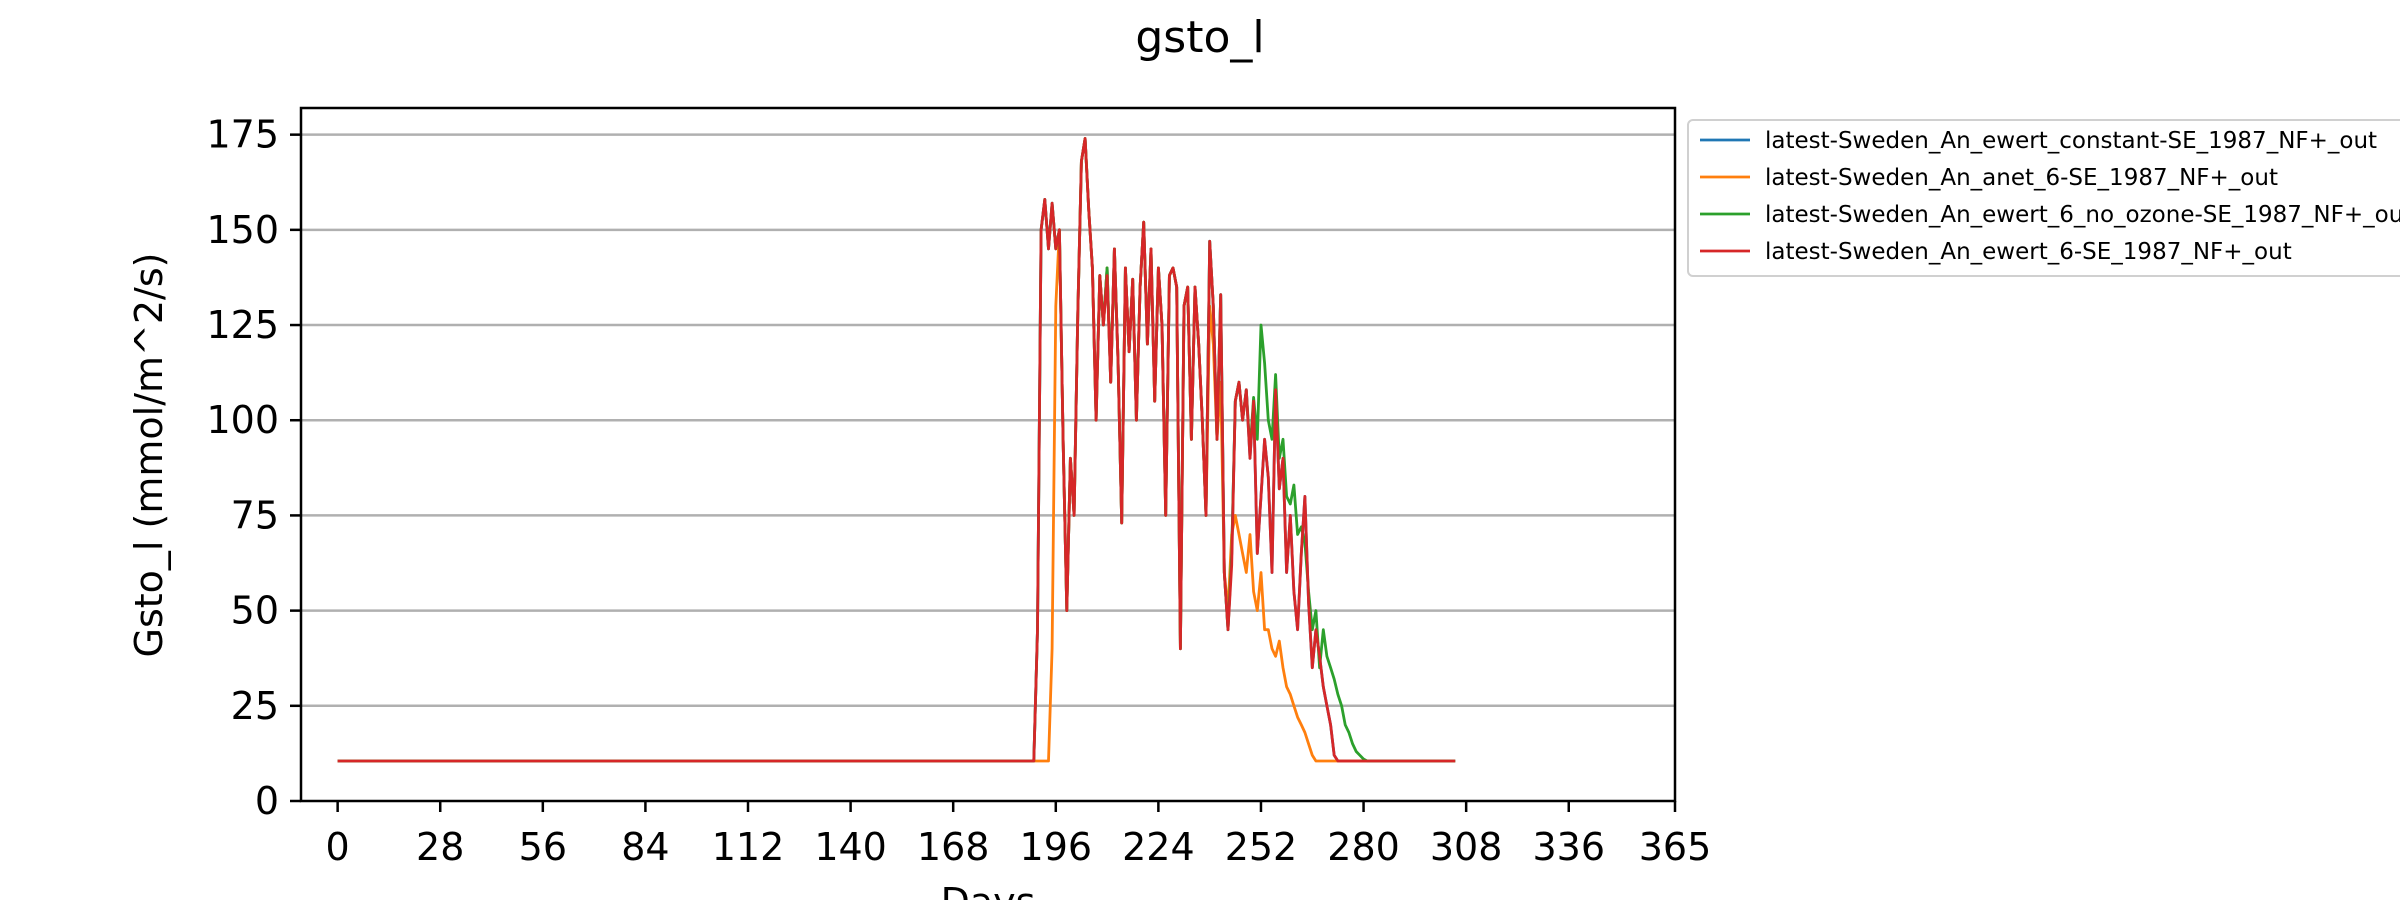  Describe the element at coordinates (953, 847) in the screenshot. I see `x-tick-label: 168` at that location.